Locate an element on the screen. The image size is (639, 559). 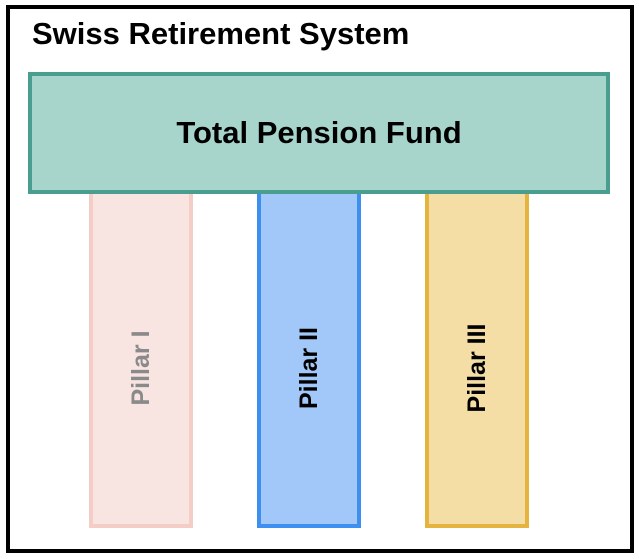
pillar-1-label: Pillar I is located at coordinates (141, 368).